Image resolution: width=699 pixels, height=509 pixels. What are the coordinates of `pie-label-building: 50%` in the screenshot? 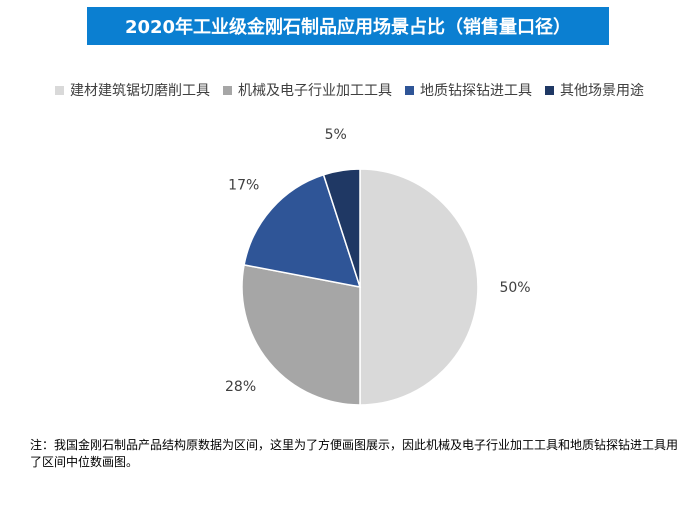 It's located at (514, 288).